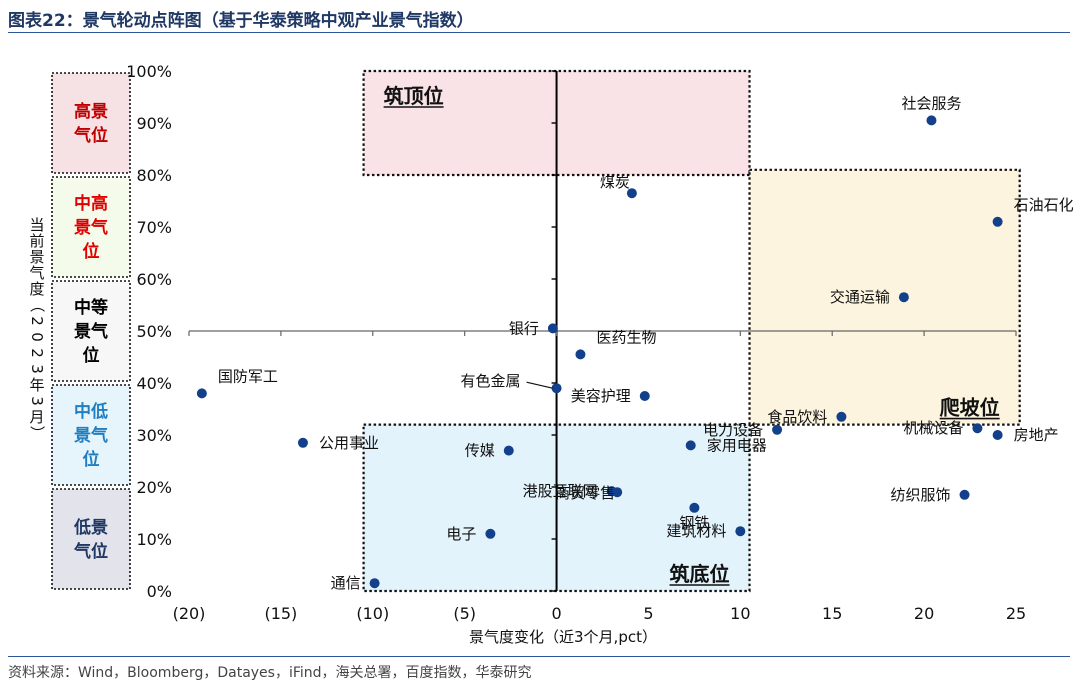 This screenshot has height=688, width=1080. What do you see at coordinates (563, 637) in the screenshot?
I see `x-axis-title: 景气度变化（近3个月,pct）` at bounding box center [563, 637].